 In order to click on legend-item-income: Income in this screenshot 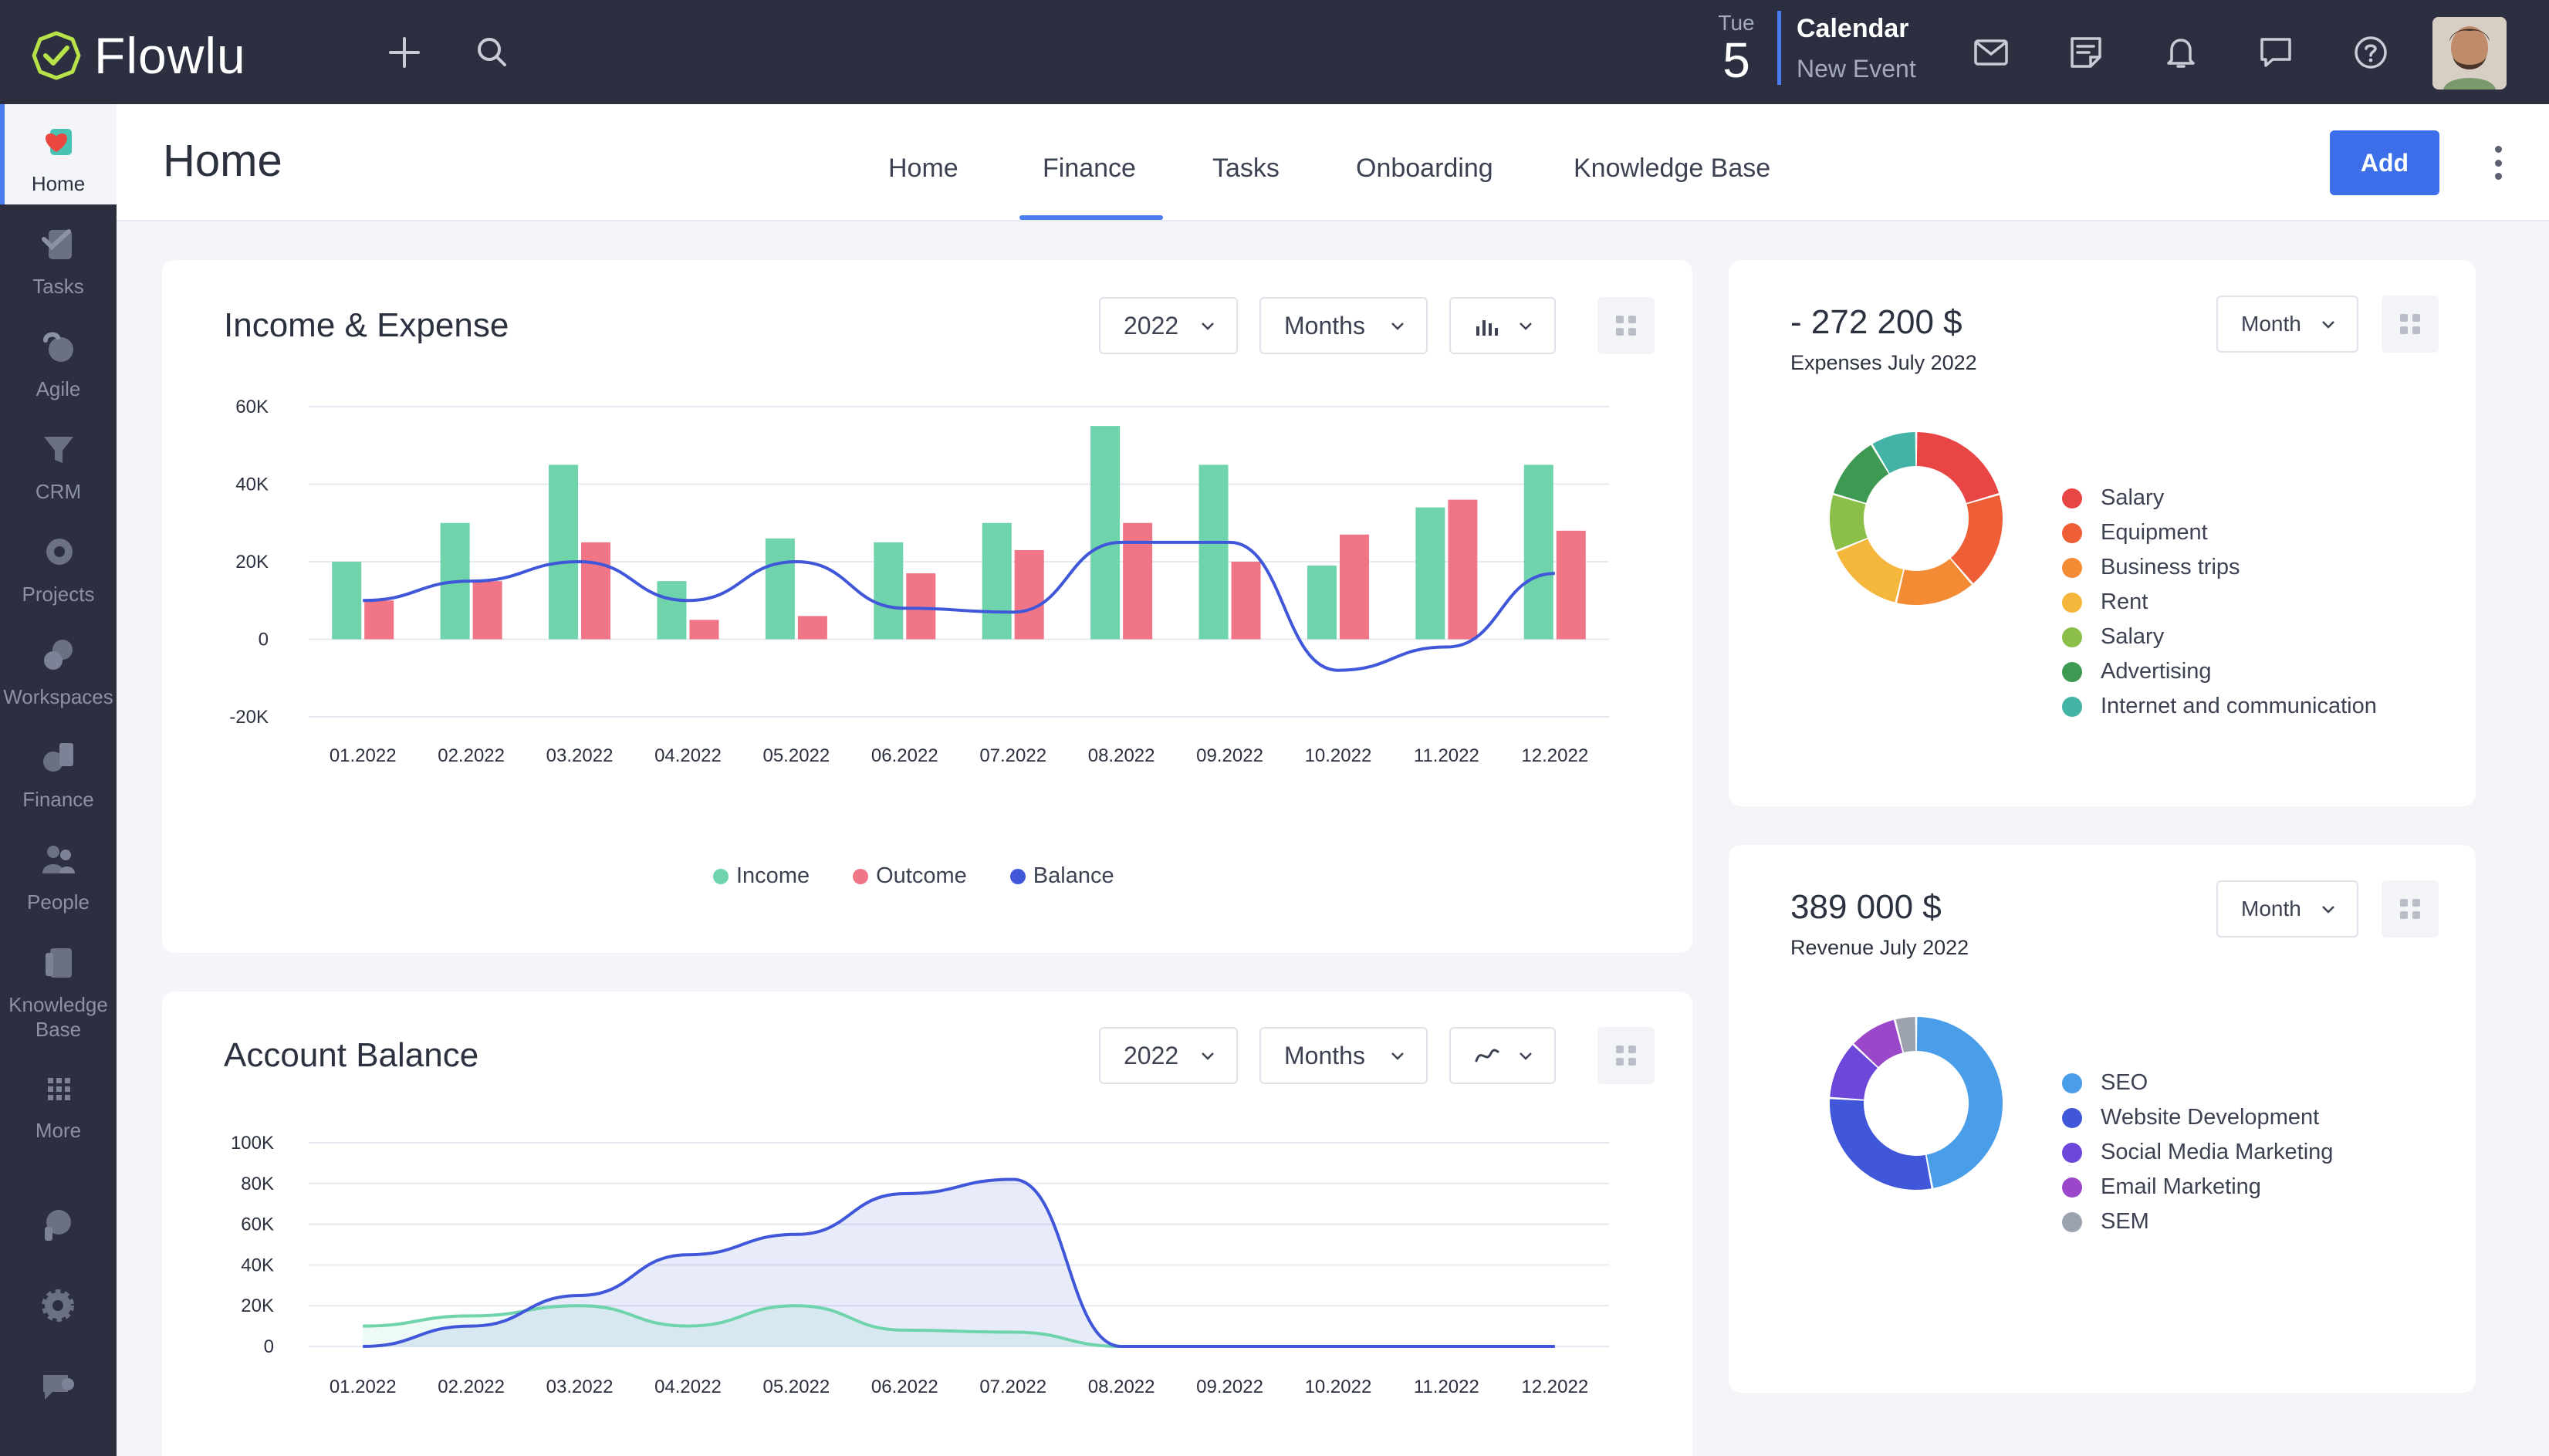, I will do `click(761, 876)`.